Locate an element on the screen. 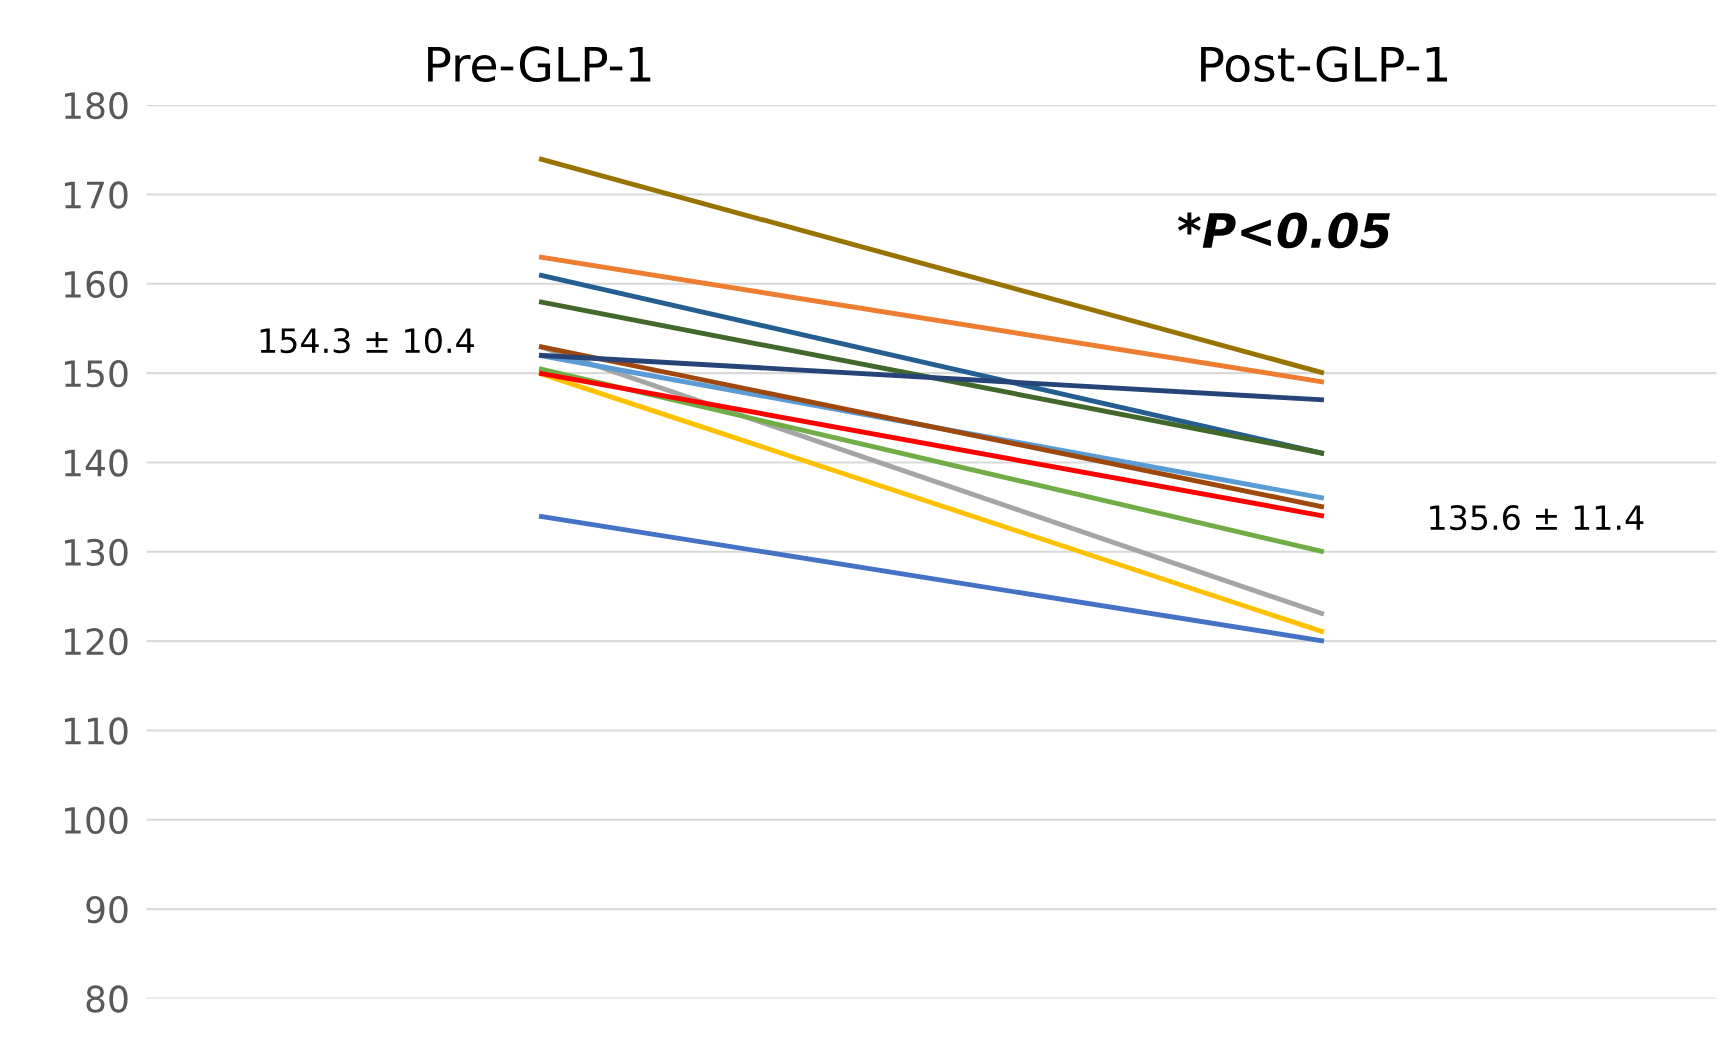 The image size is (1725, 1051). y-tick-label: 140 is located at coordinates (96, 463).